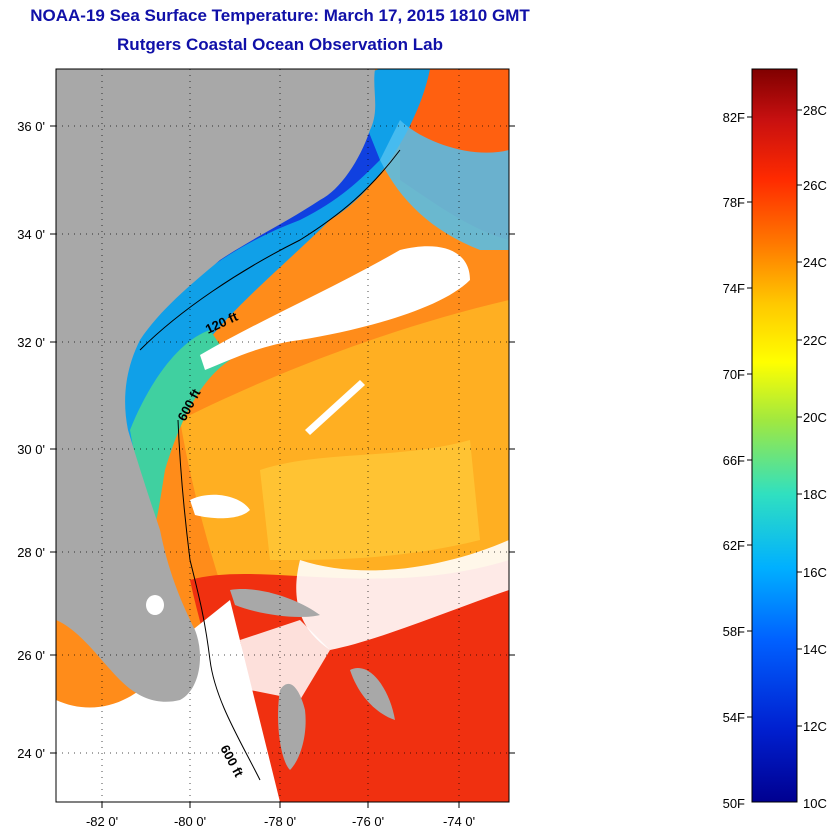 The height and width of the screenshot is (832, 833). Describe the element at coordinates (815, 803) in the screenshot. I see `colorbar-c-label: 10C` at that location.